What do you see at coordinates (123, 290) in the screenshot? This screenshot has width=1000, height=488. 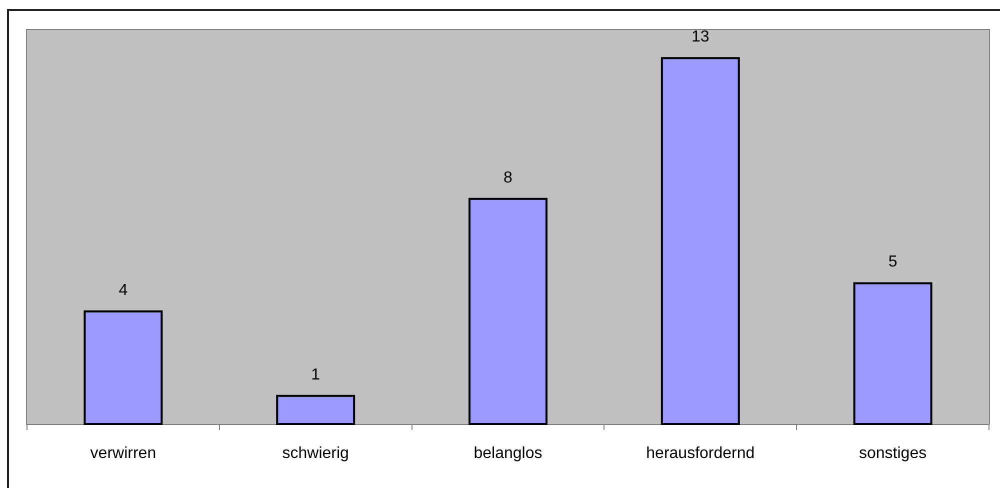 I see `data-label: 4` at bounding box center [123, 290].